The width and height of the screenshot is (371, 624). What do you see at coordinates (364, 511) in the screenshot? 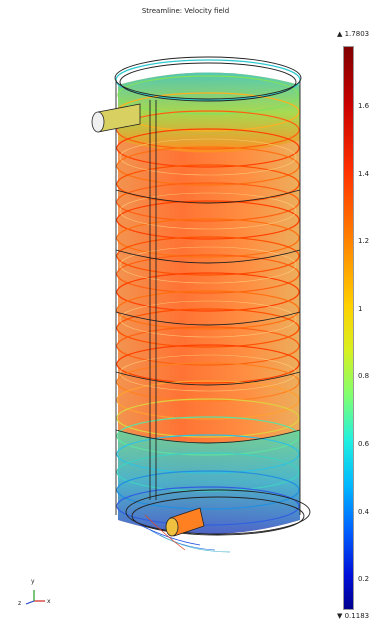
I see `colorbar-tick-label: 0.4` at bounding box center [364, 511].